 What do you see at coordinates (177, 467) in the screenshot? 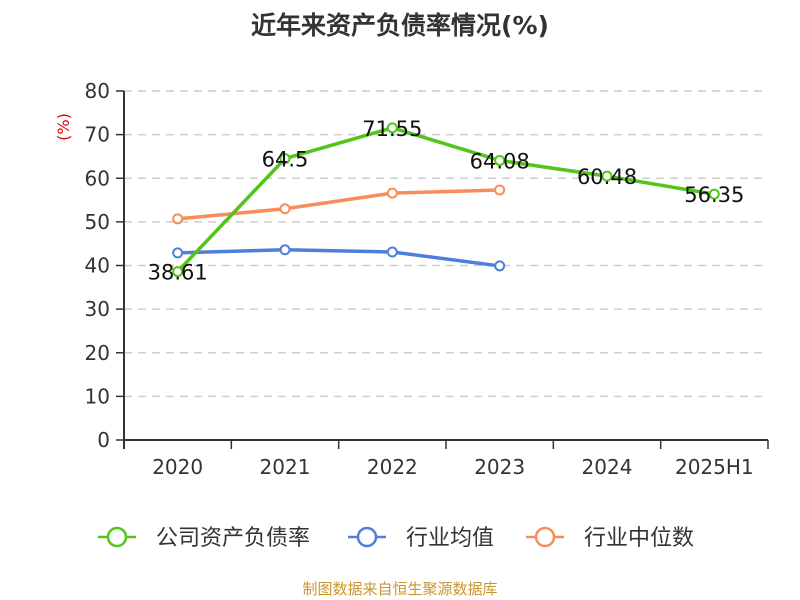
I see `x-tick-label: 2020` at bounding box center [177, 467].